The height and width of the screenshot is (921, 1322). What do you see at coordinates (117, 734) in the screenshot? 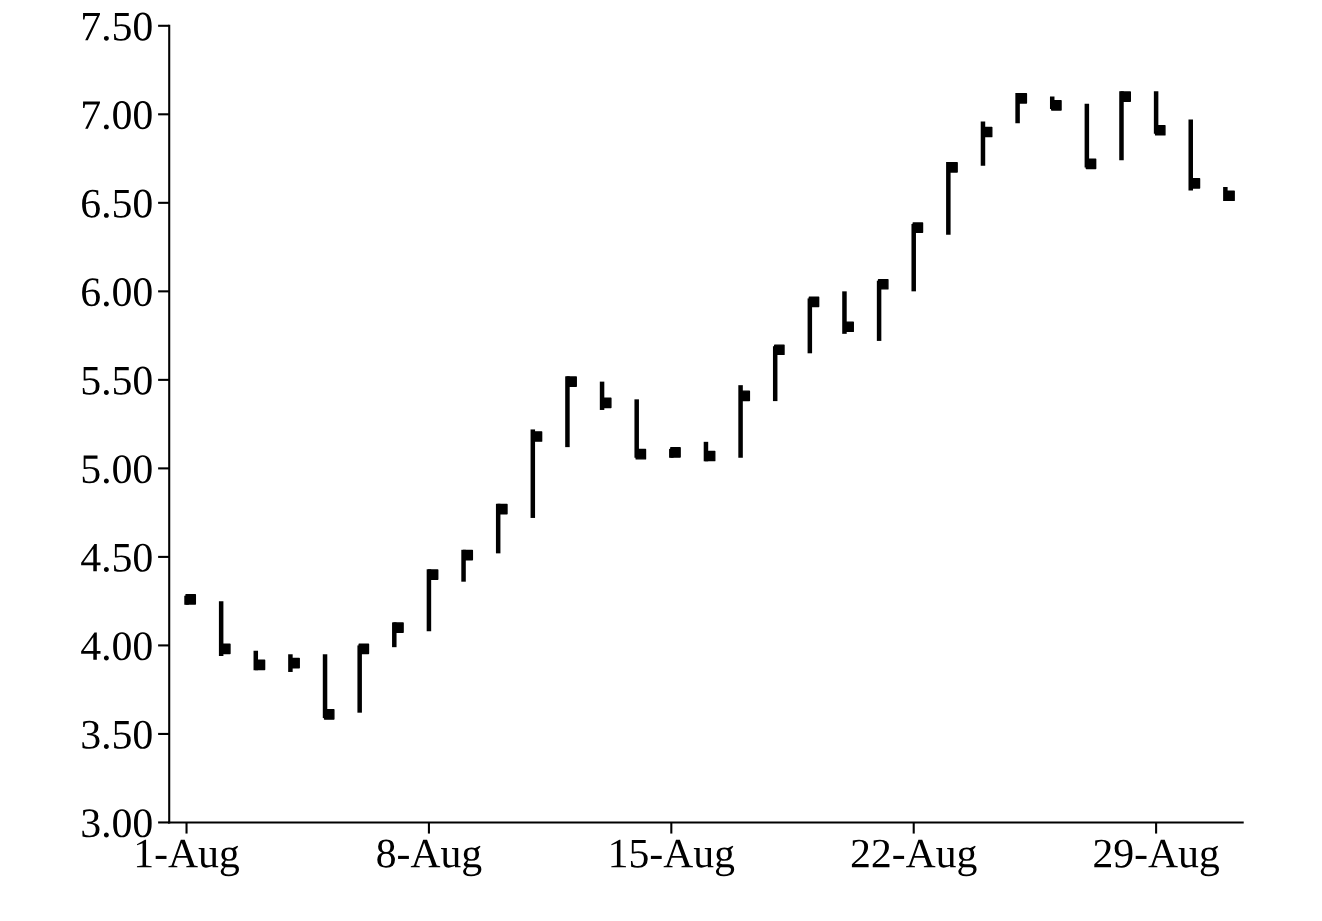
I see `y-tick-label: 3.50` at bounding box center [117, 734].